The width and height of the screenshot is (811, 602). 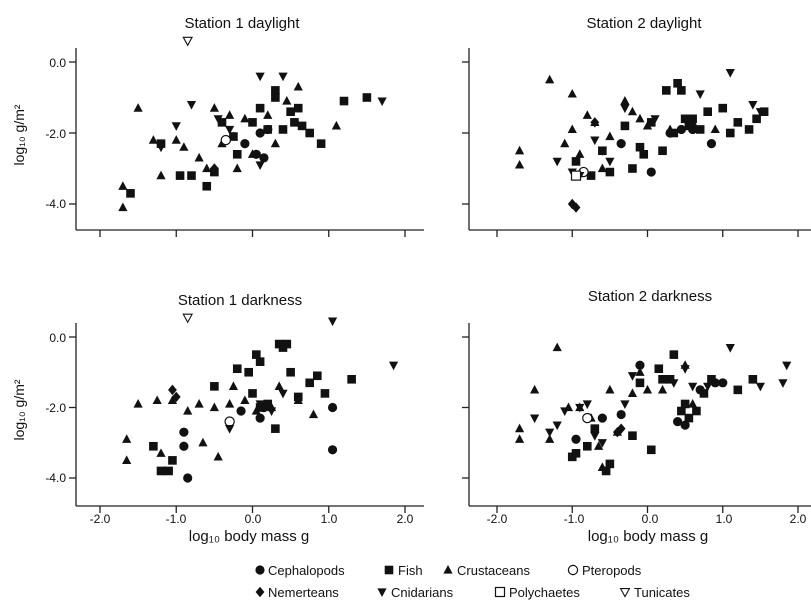 What do you see at coordinates (537, 592) in the screenshot?
I see `legend-item-polychaetes: Polychaetes` at bounding box center [537, 592].